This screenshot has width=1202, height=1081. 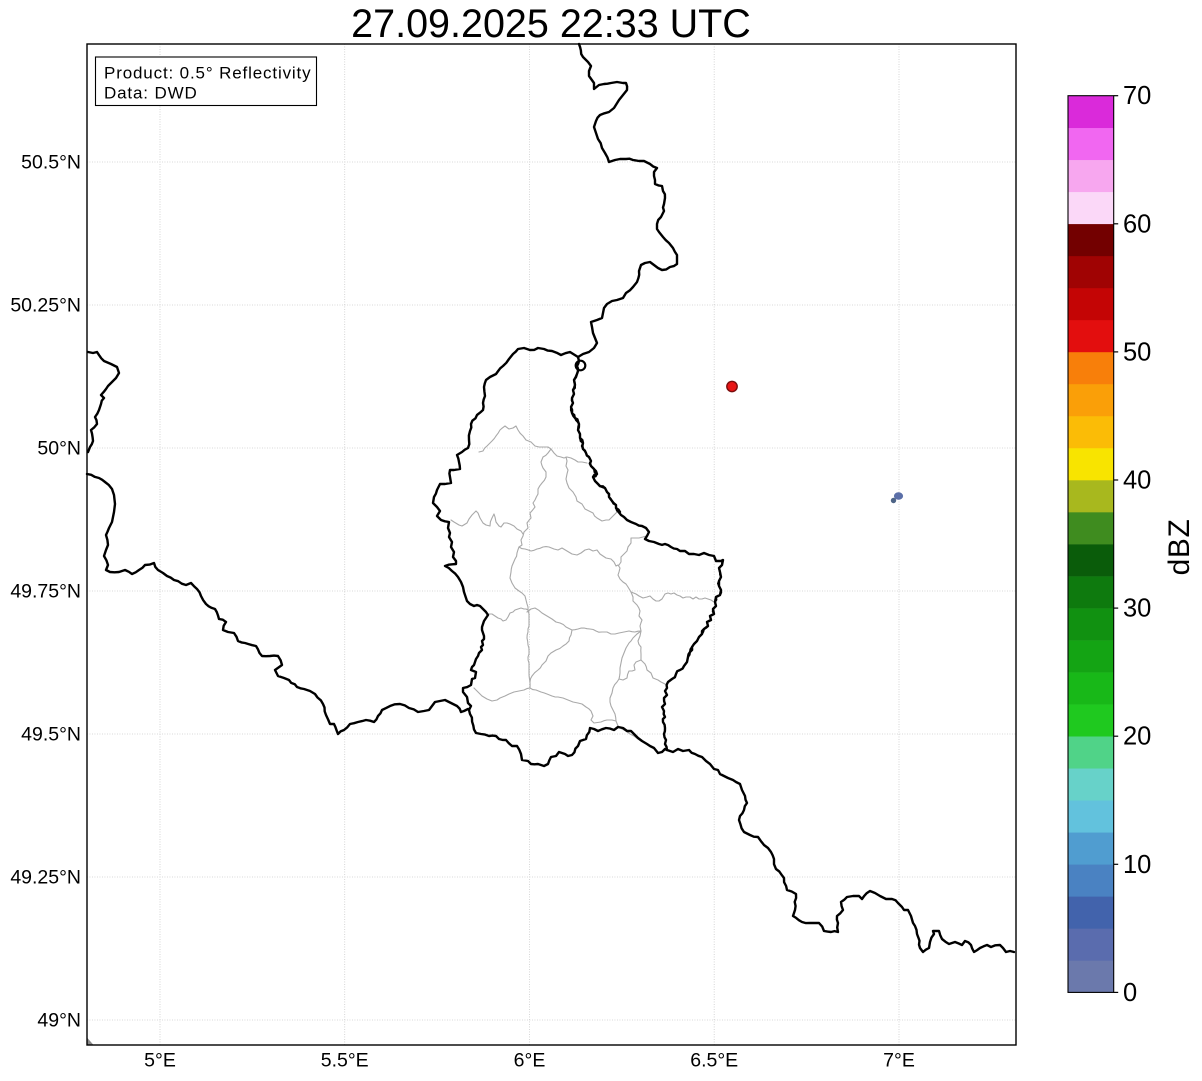 I want to click on svg-text: 5.5°E, so click(x=345, y=1061).